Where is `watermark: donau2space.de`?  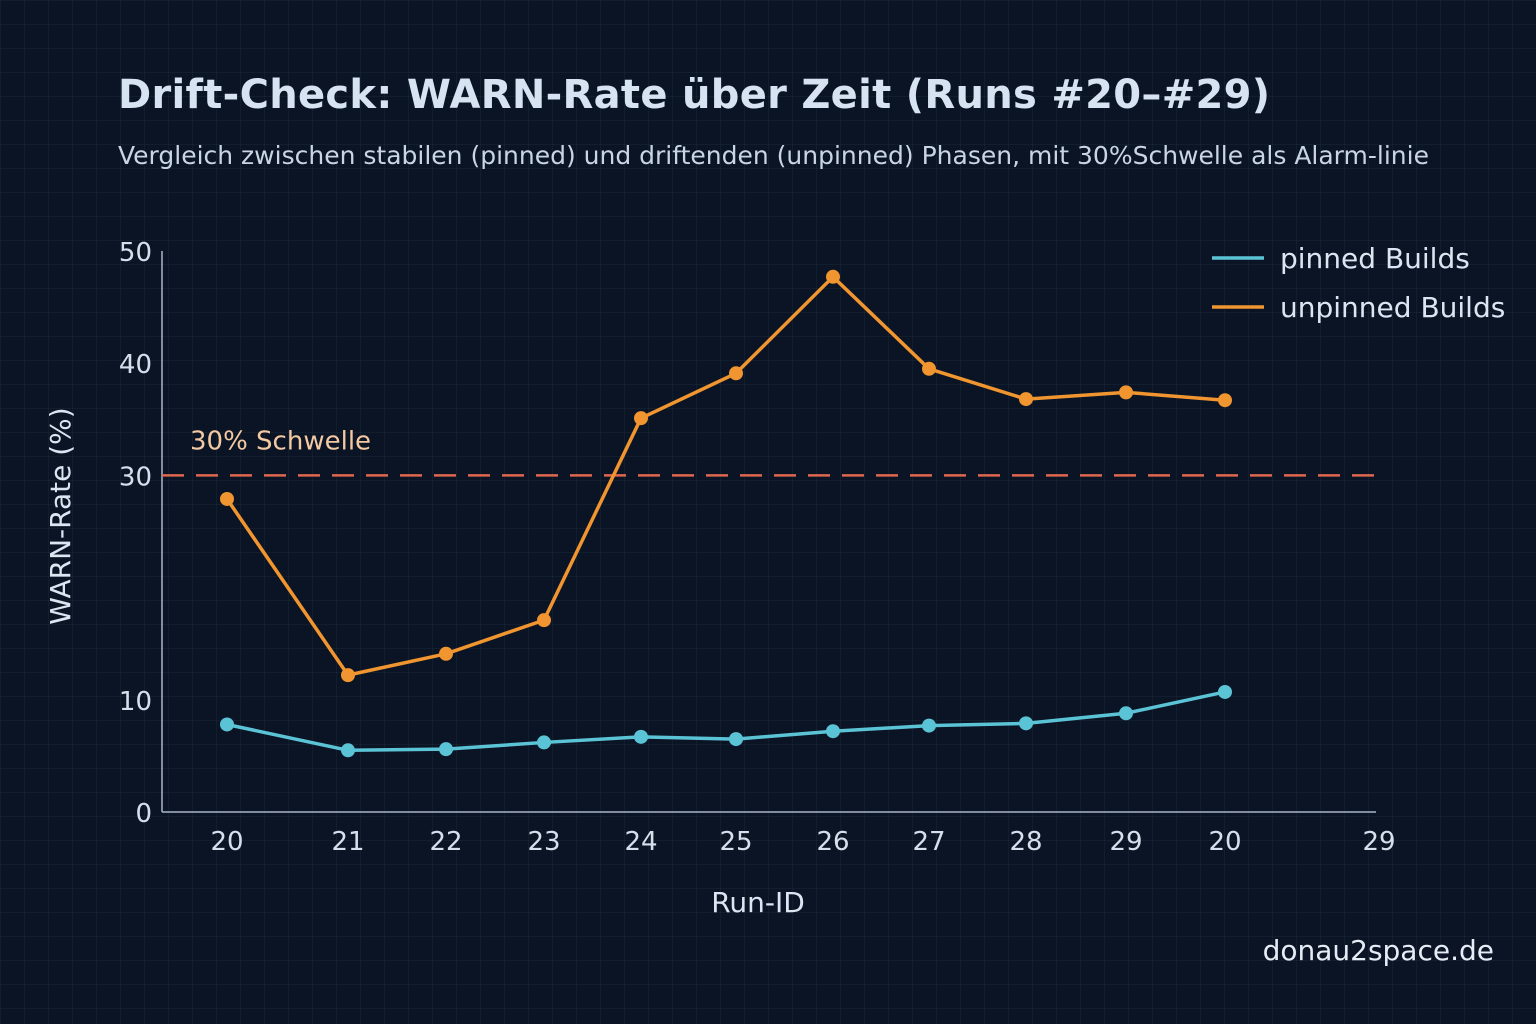 watermark: donau2space.de is located at coordinates (1378, 950).